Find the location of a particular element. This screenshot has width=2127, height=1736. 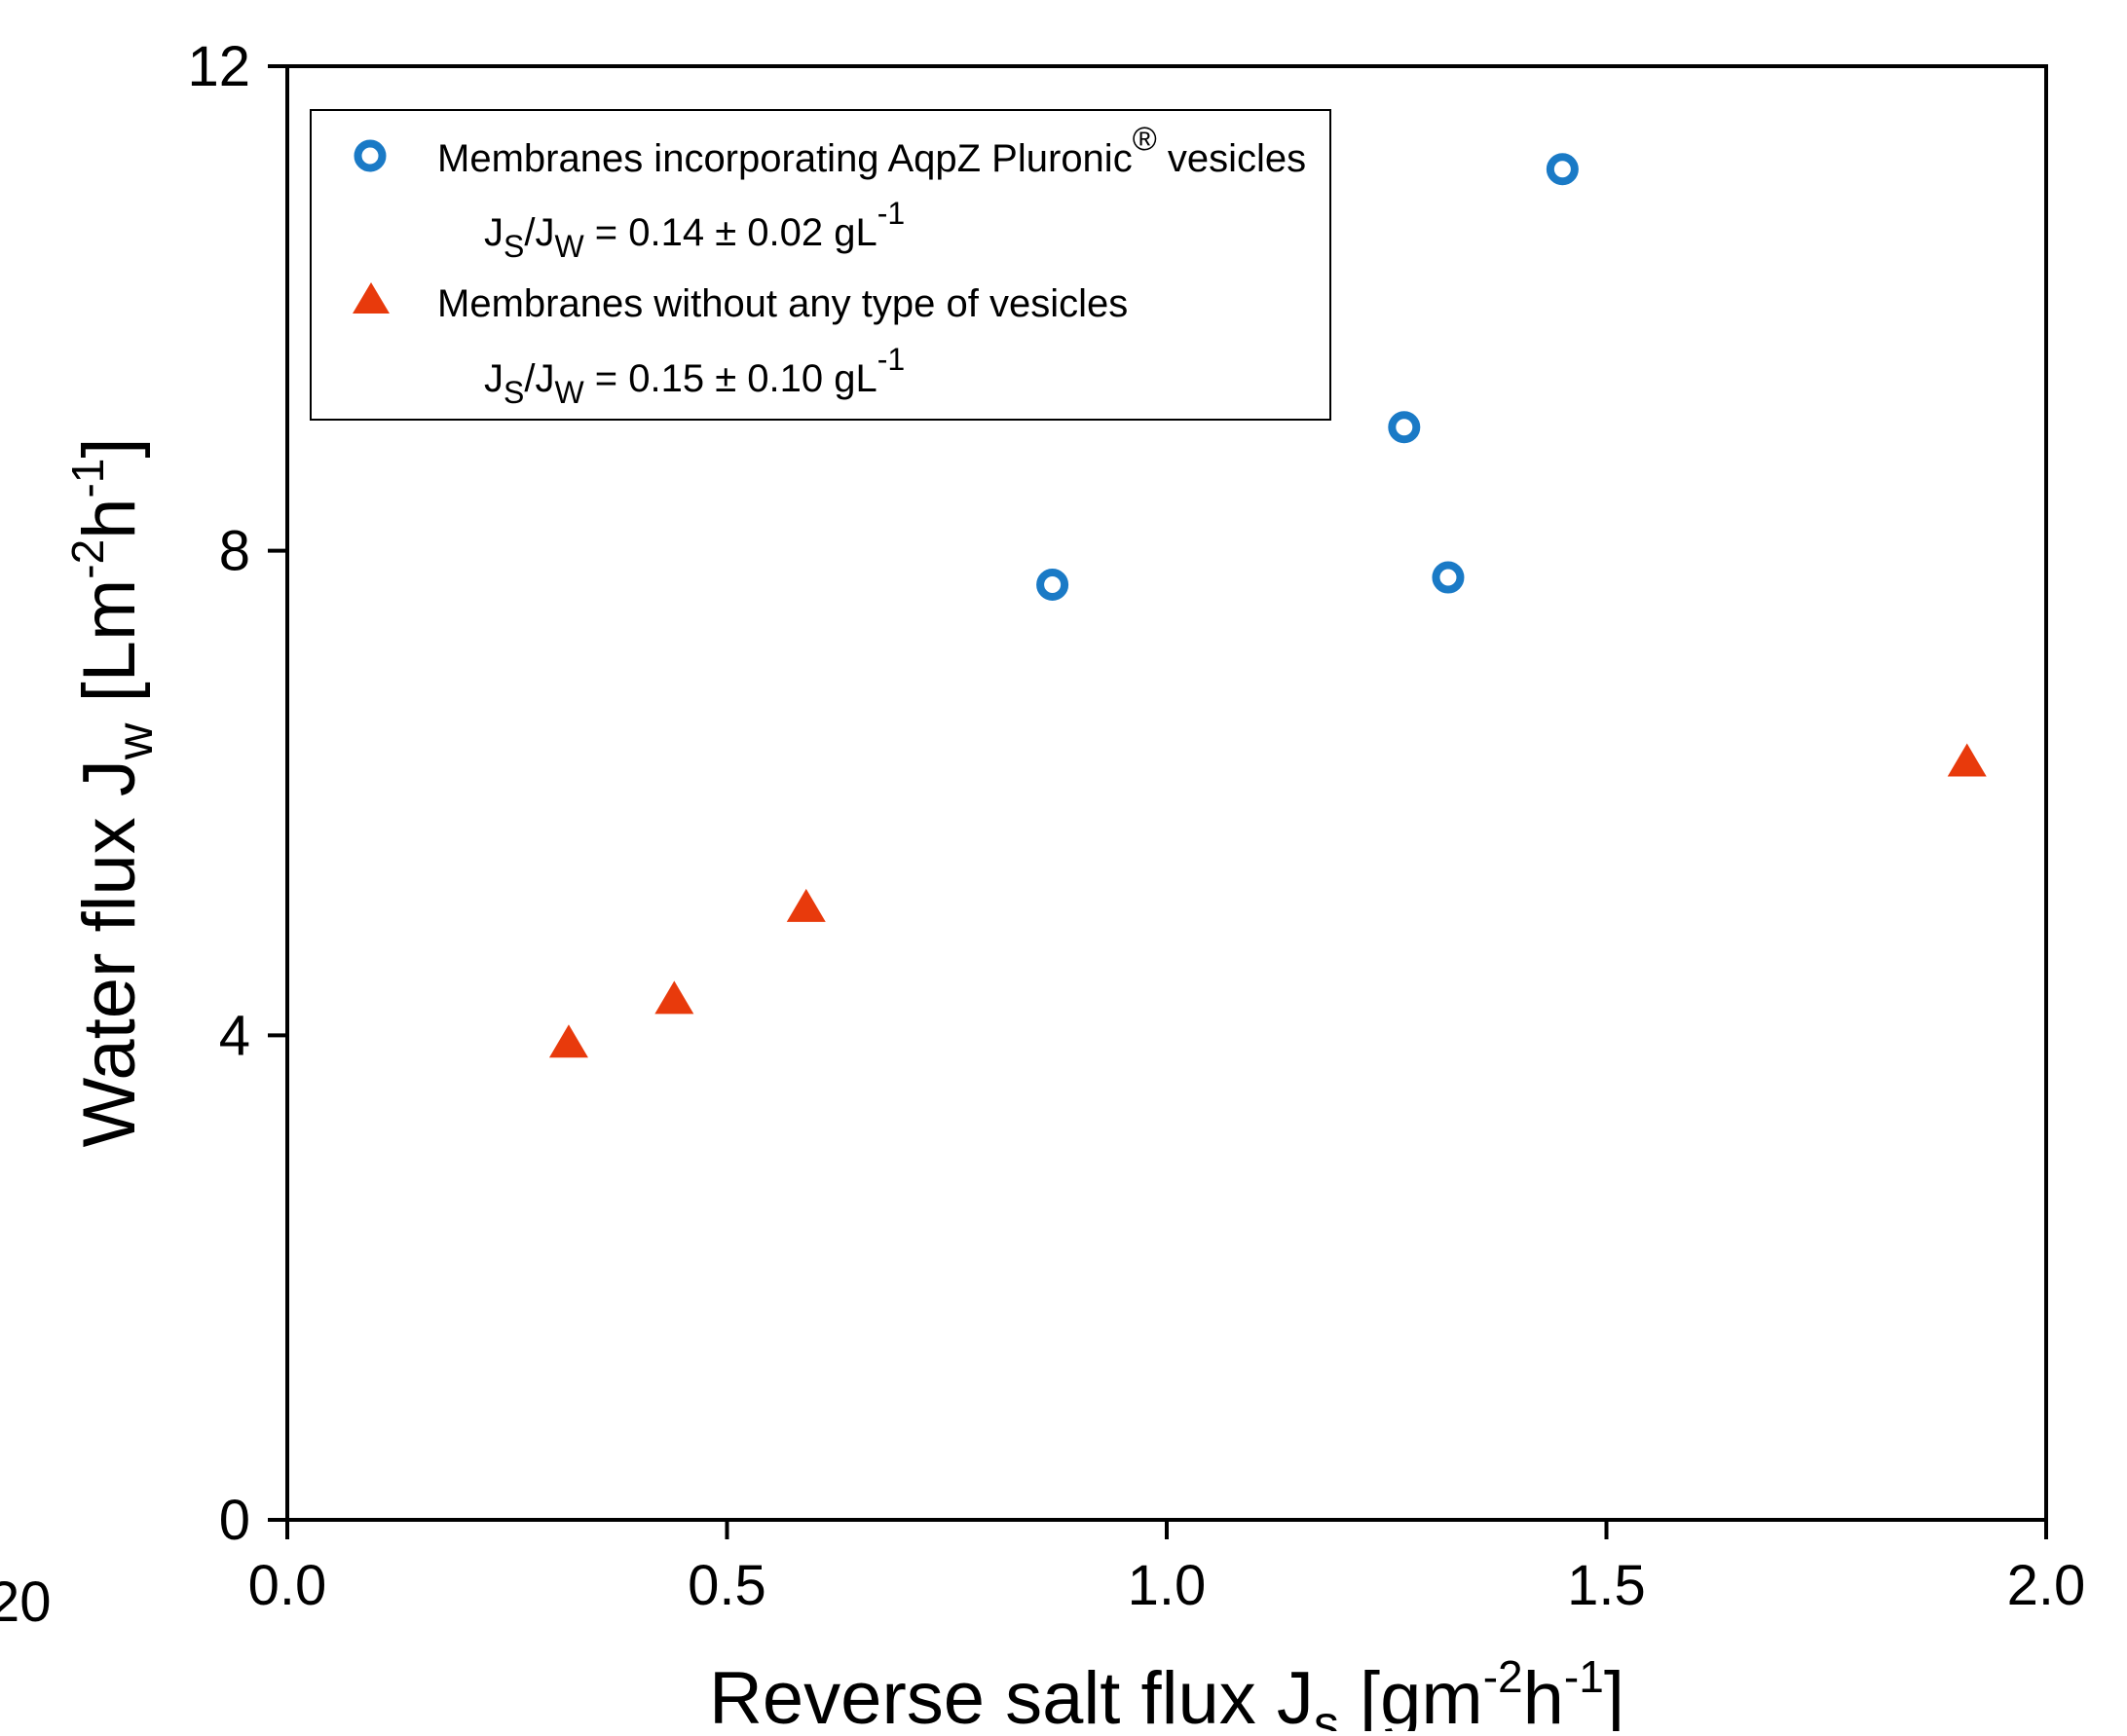

legend-marker-circle is located at coordinates (370, 155).